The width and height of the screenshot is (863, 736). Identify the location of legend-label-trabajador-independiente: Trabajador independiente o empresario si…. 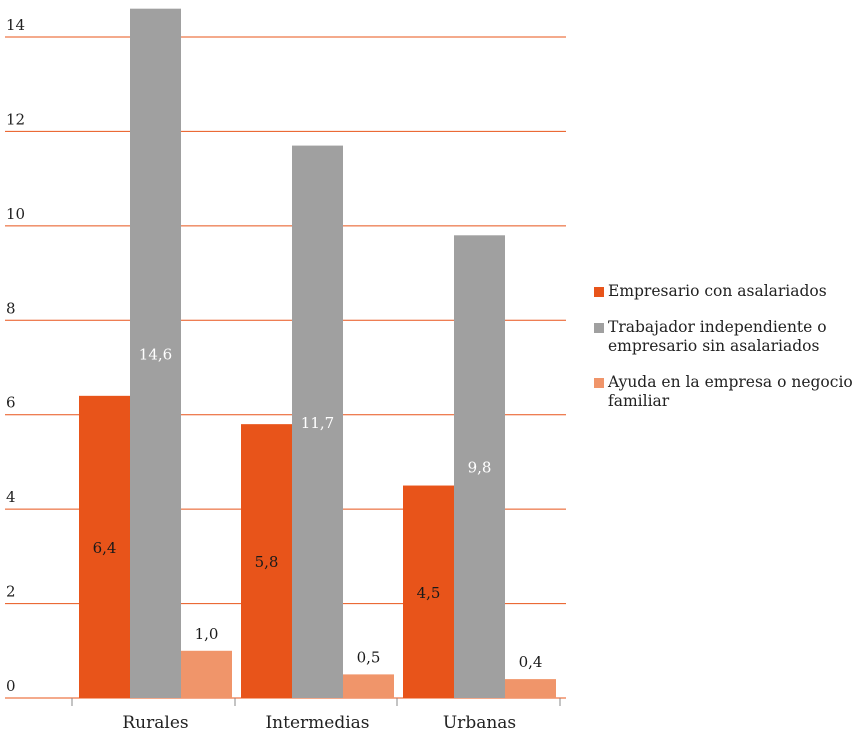
(717, 336).